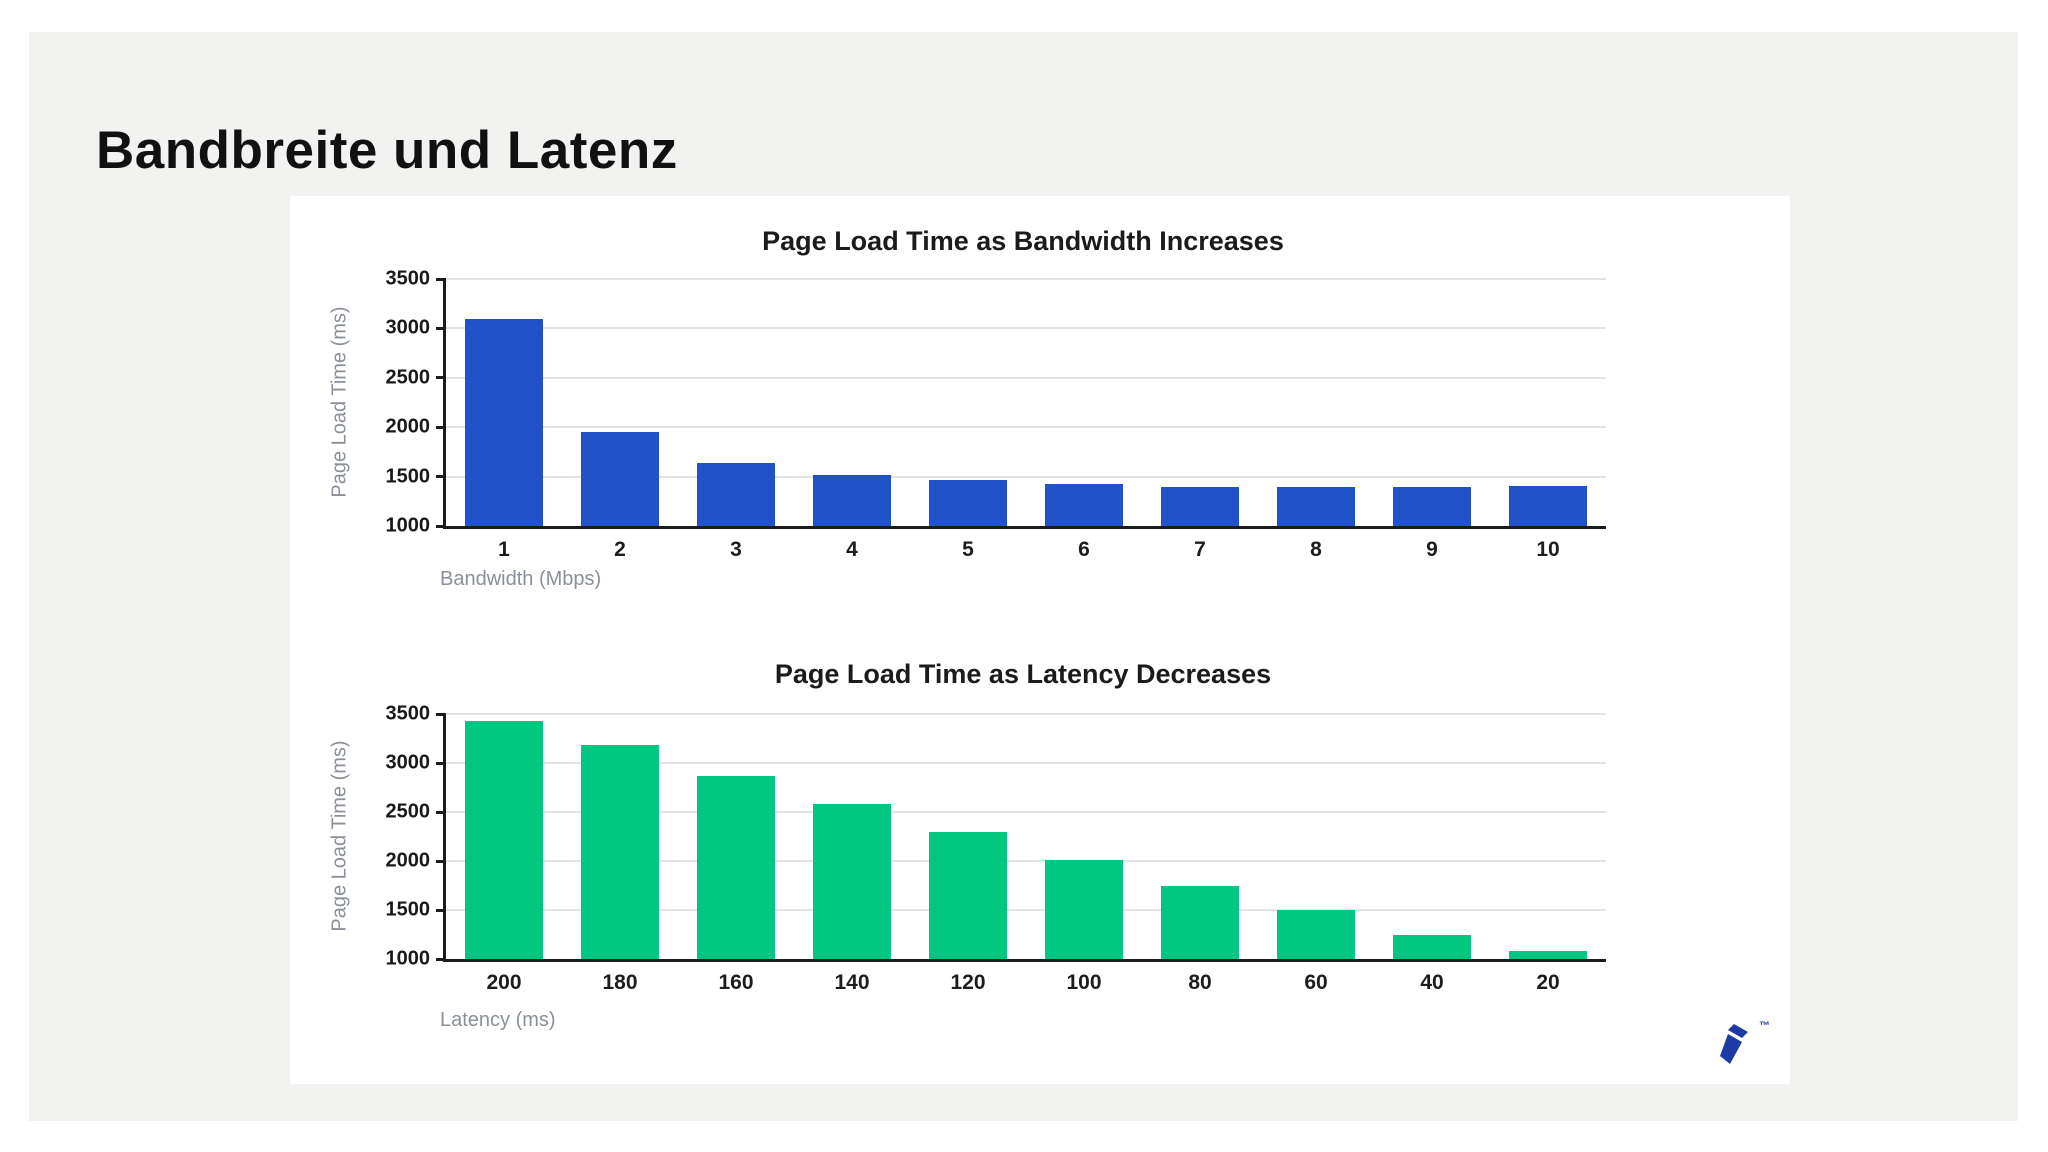 The height and width of the screenshot is (1152, 2048). Describe the element at coordinates (620, 549) in the screenshot. I see `x-tick-label: 2` at that location.